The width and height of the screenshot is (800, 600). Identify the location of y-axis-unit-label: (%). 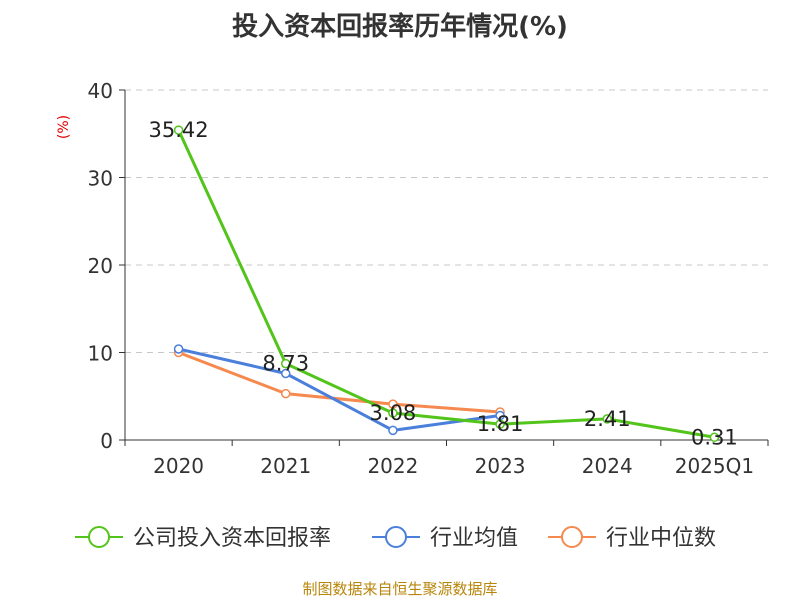
(64, 127).